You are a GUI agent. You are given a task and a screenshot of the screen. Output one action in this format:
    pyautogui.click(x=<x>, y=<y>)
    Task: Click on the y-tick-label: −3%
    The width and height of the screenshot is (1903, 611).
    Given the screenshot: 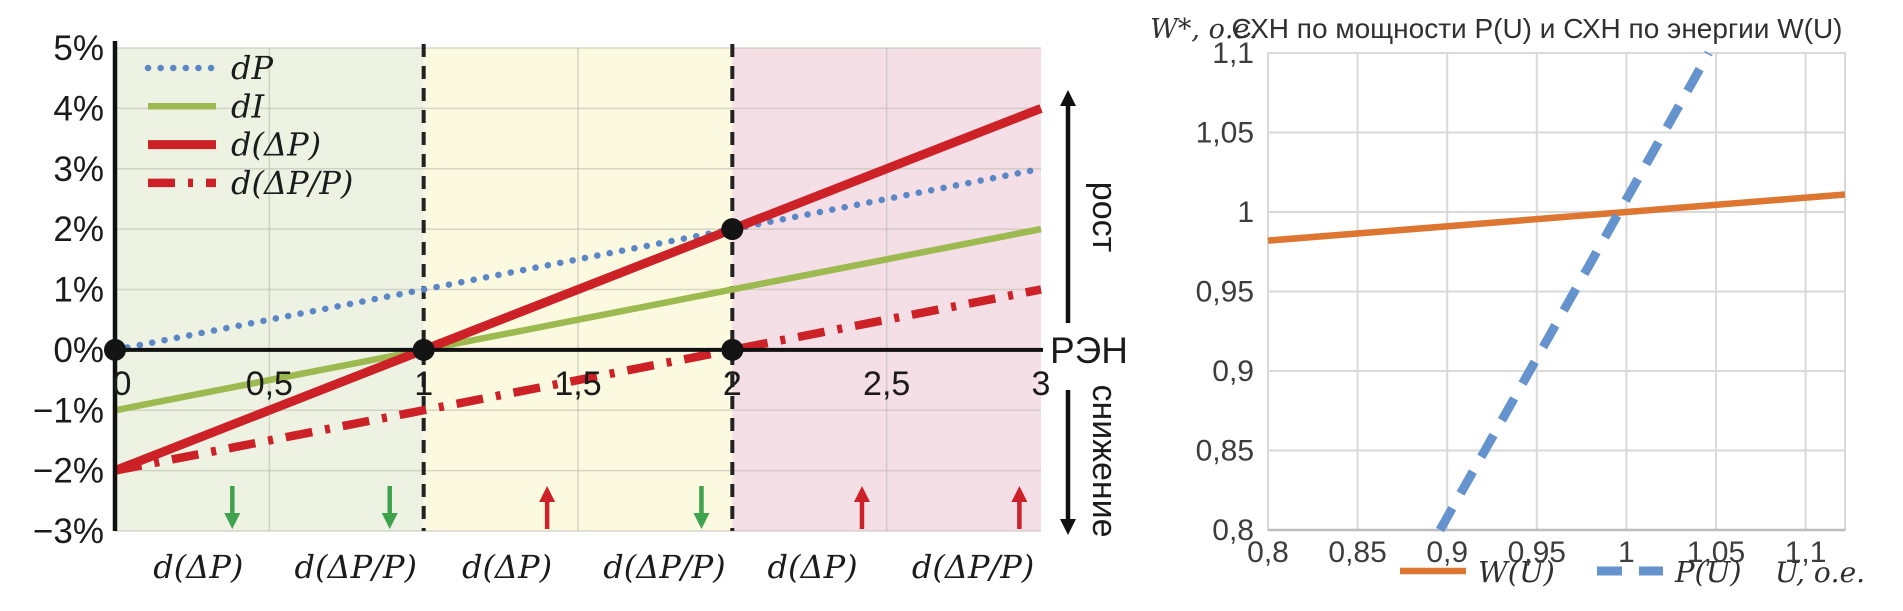 What is the action you would take?
    pyautogui.click(x=68, y=531)
    